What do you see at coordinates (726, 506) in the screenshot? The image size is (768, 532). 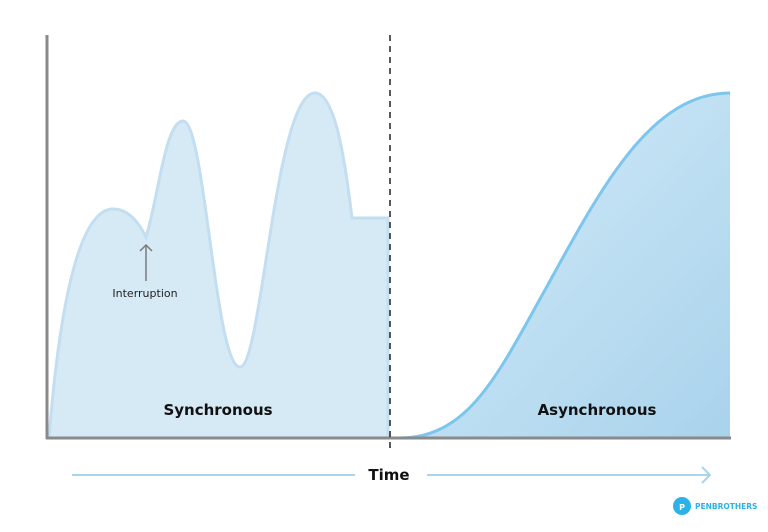 I see `brand-name: PENBROTHERS` at bounding box center [726, 506].